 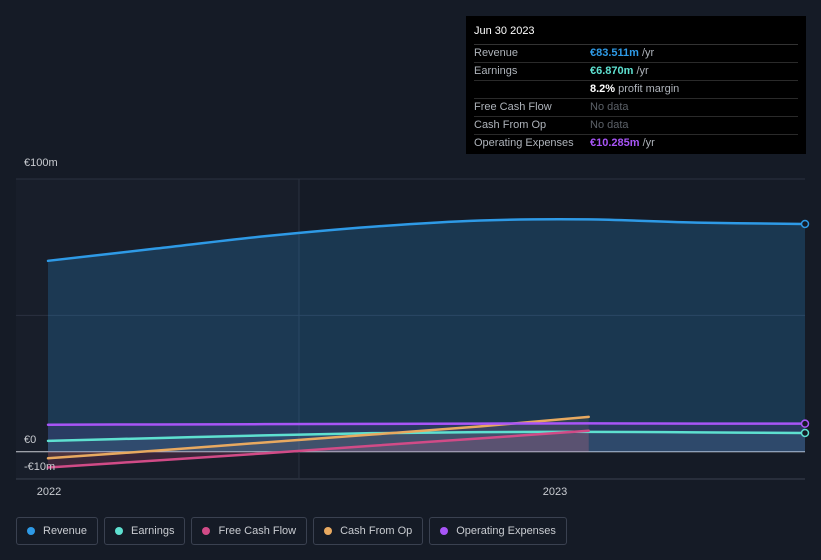 I want to click on tooltip-row-label: Free Cash Flow, so click(x=513, y=107).